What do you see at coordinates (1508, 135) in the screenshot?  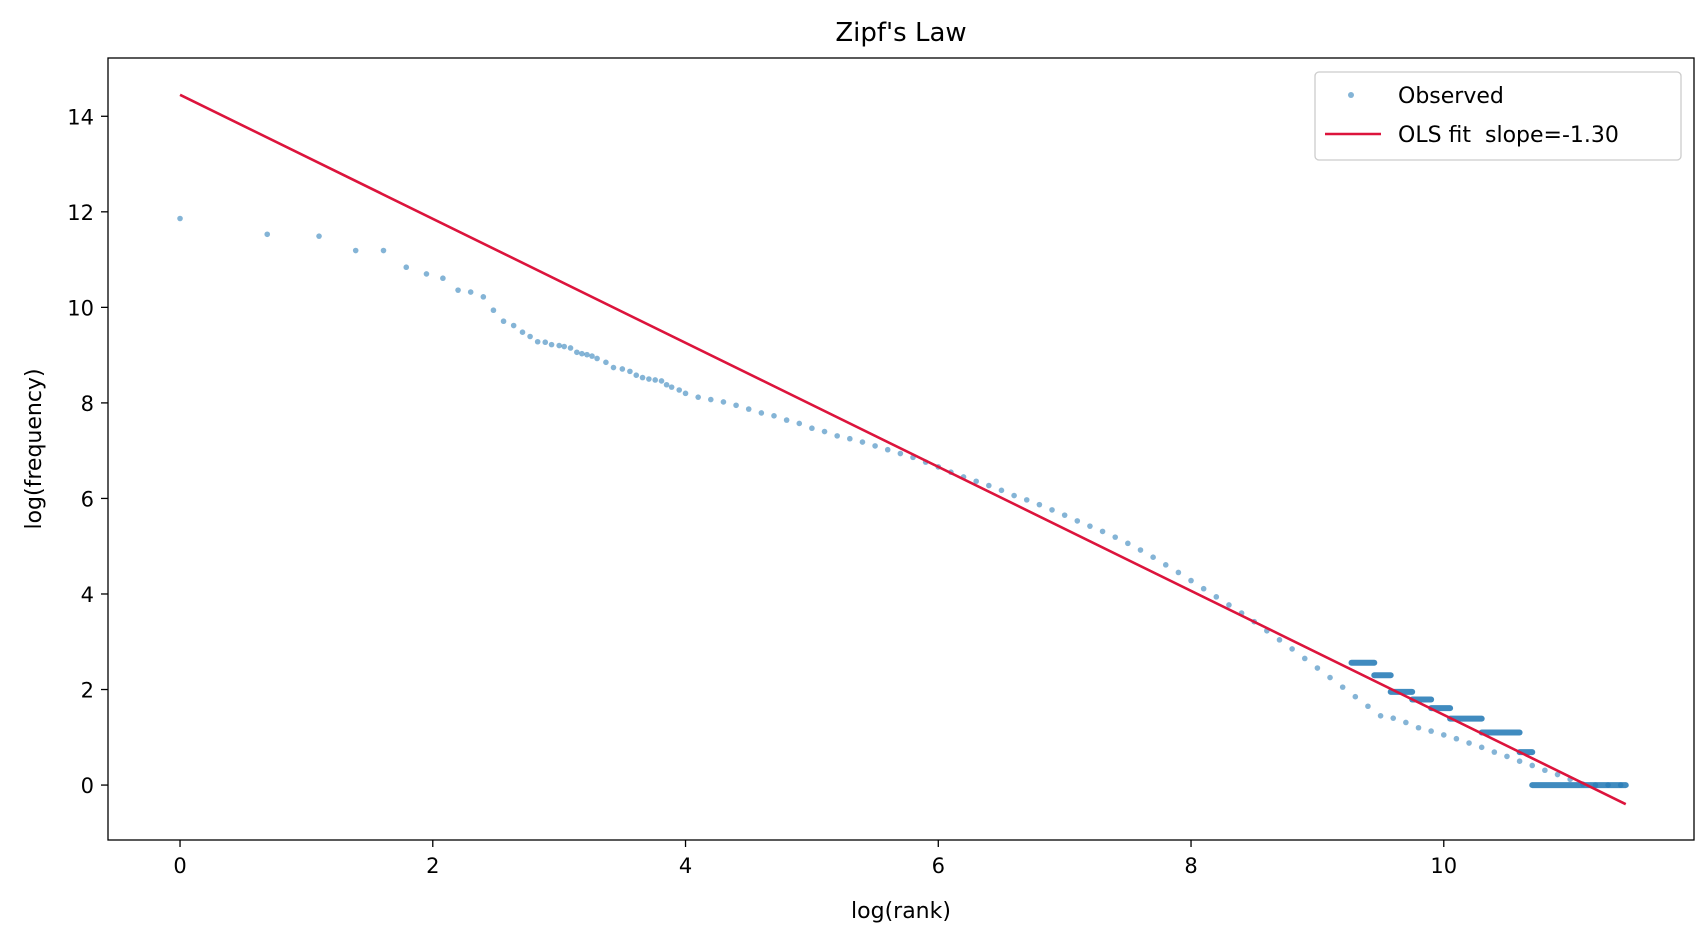 I see `legend-fit-label: OLS fit slope=-1.30` at bounding box center [1508, 135].